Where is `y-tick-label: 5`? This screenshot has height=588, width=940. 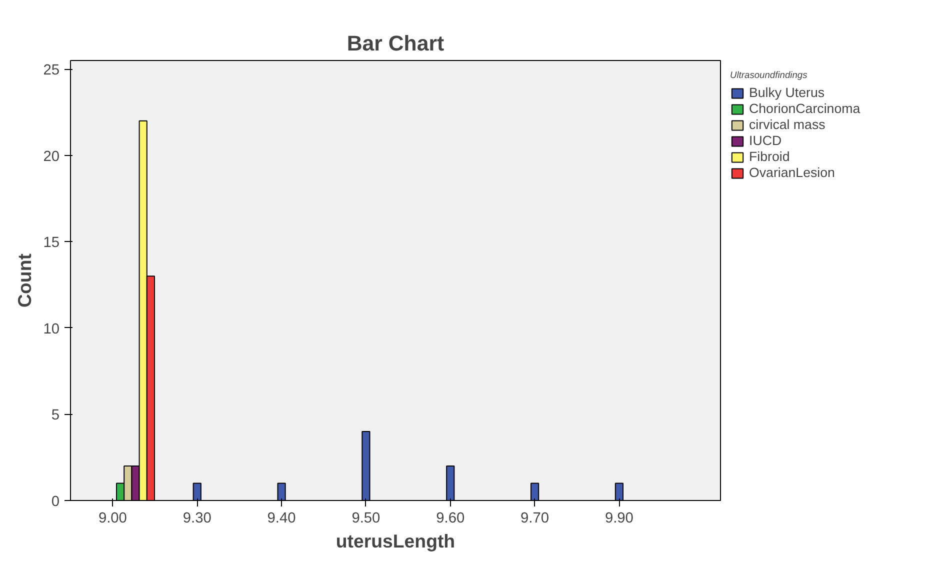
y-tick-label: 5 is located at coordinates (55, 416).